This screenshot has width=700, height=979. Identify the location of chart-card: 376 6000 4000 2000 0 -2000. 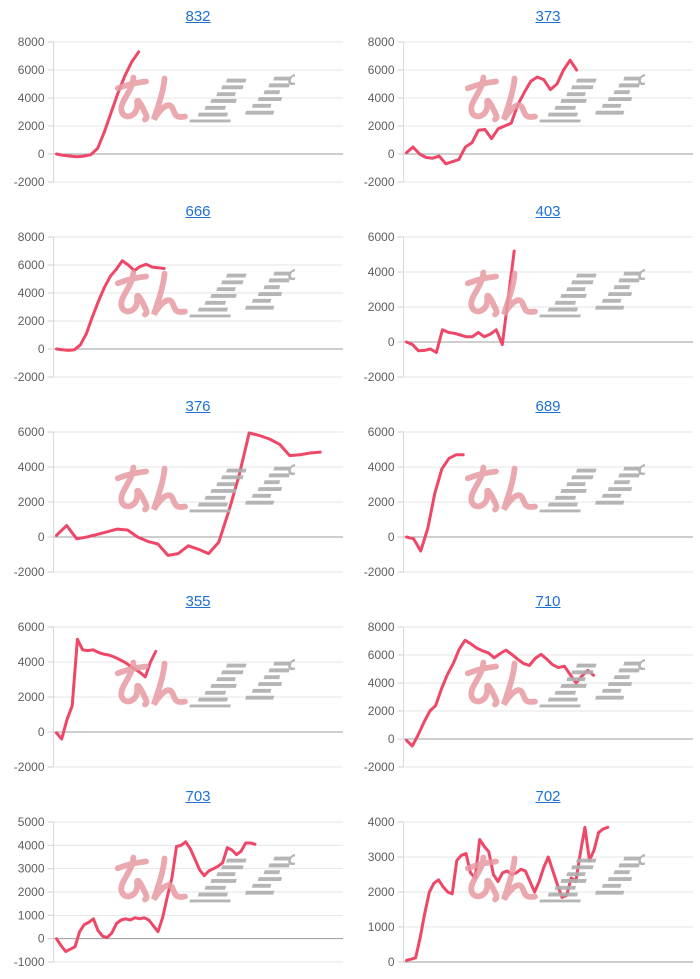
(175, 487).